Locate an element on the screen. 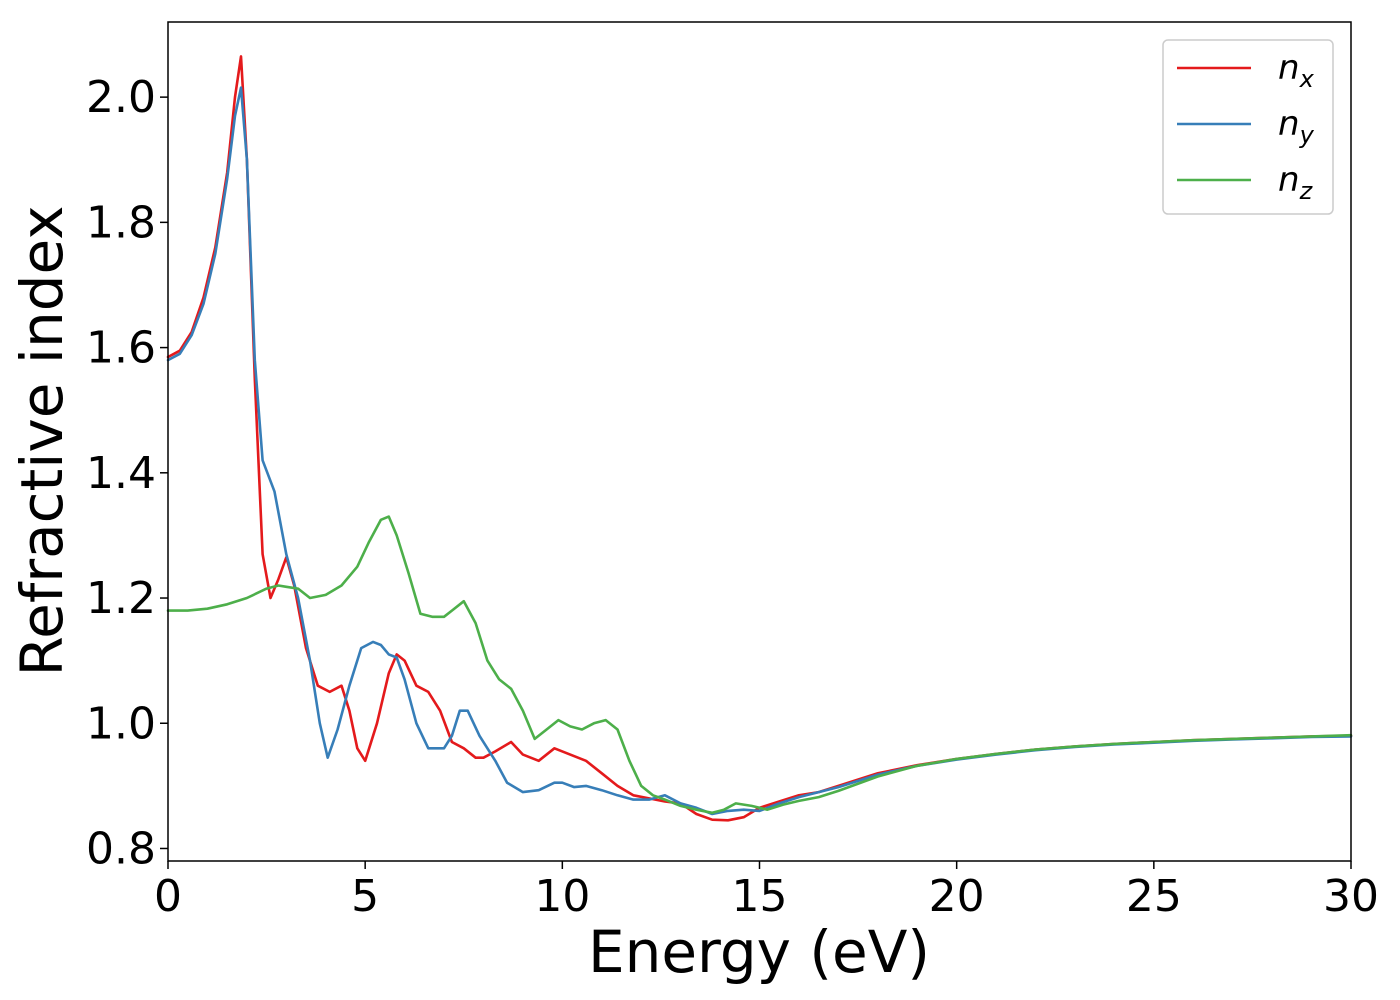  legend-item-x: nx is located at coordinates (1246, 70).